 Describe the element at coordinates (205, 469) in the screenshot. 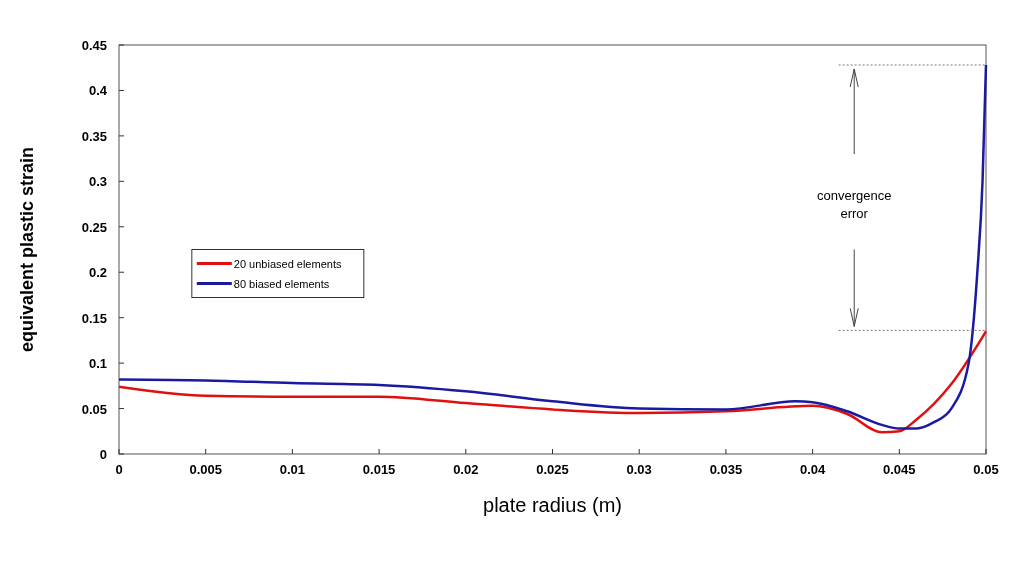

I see `x-tick-label: 0.005` at that location.